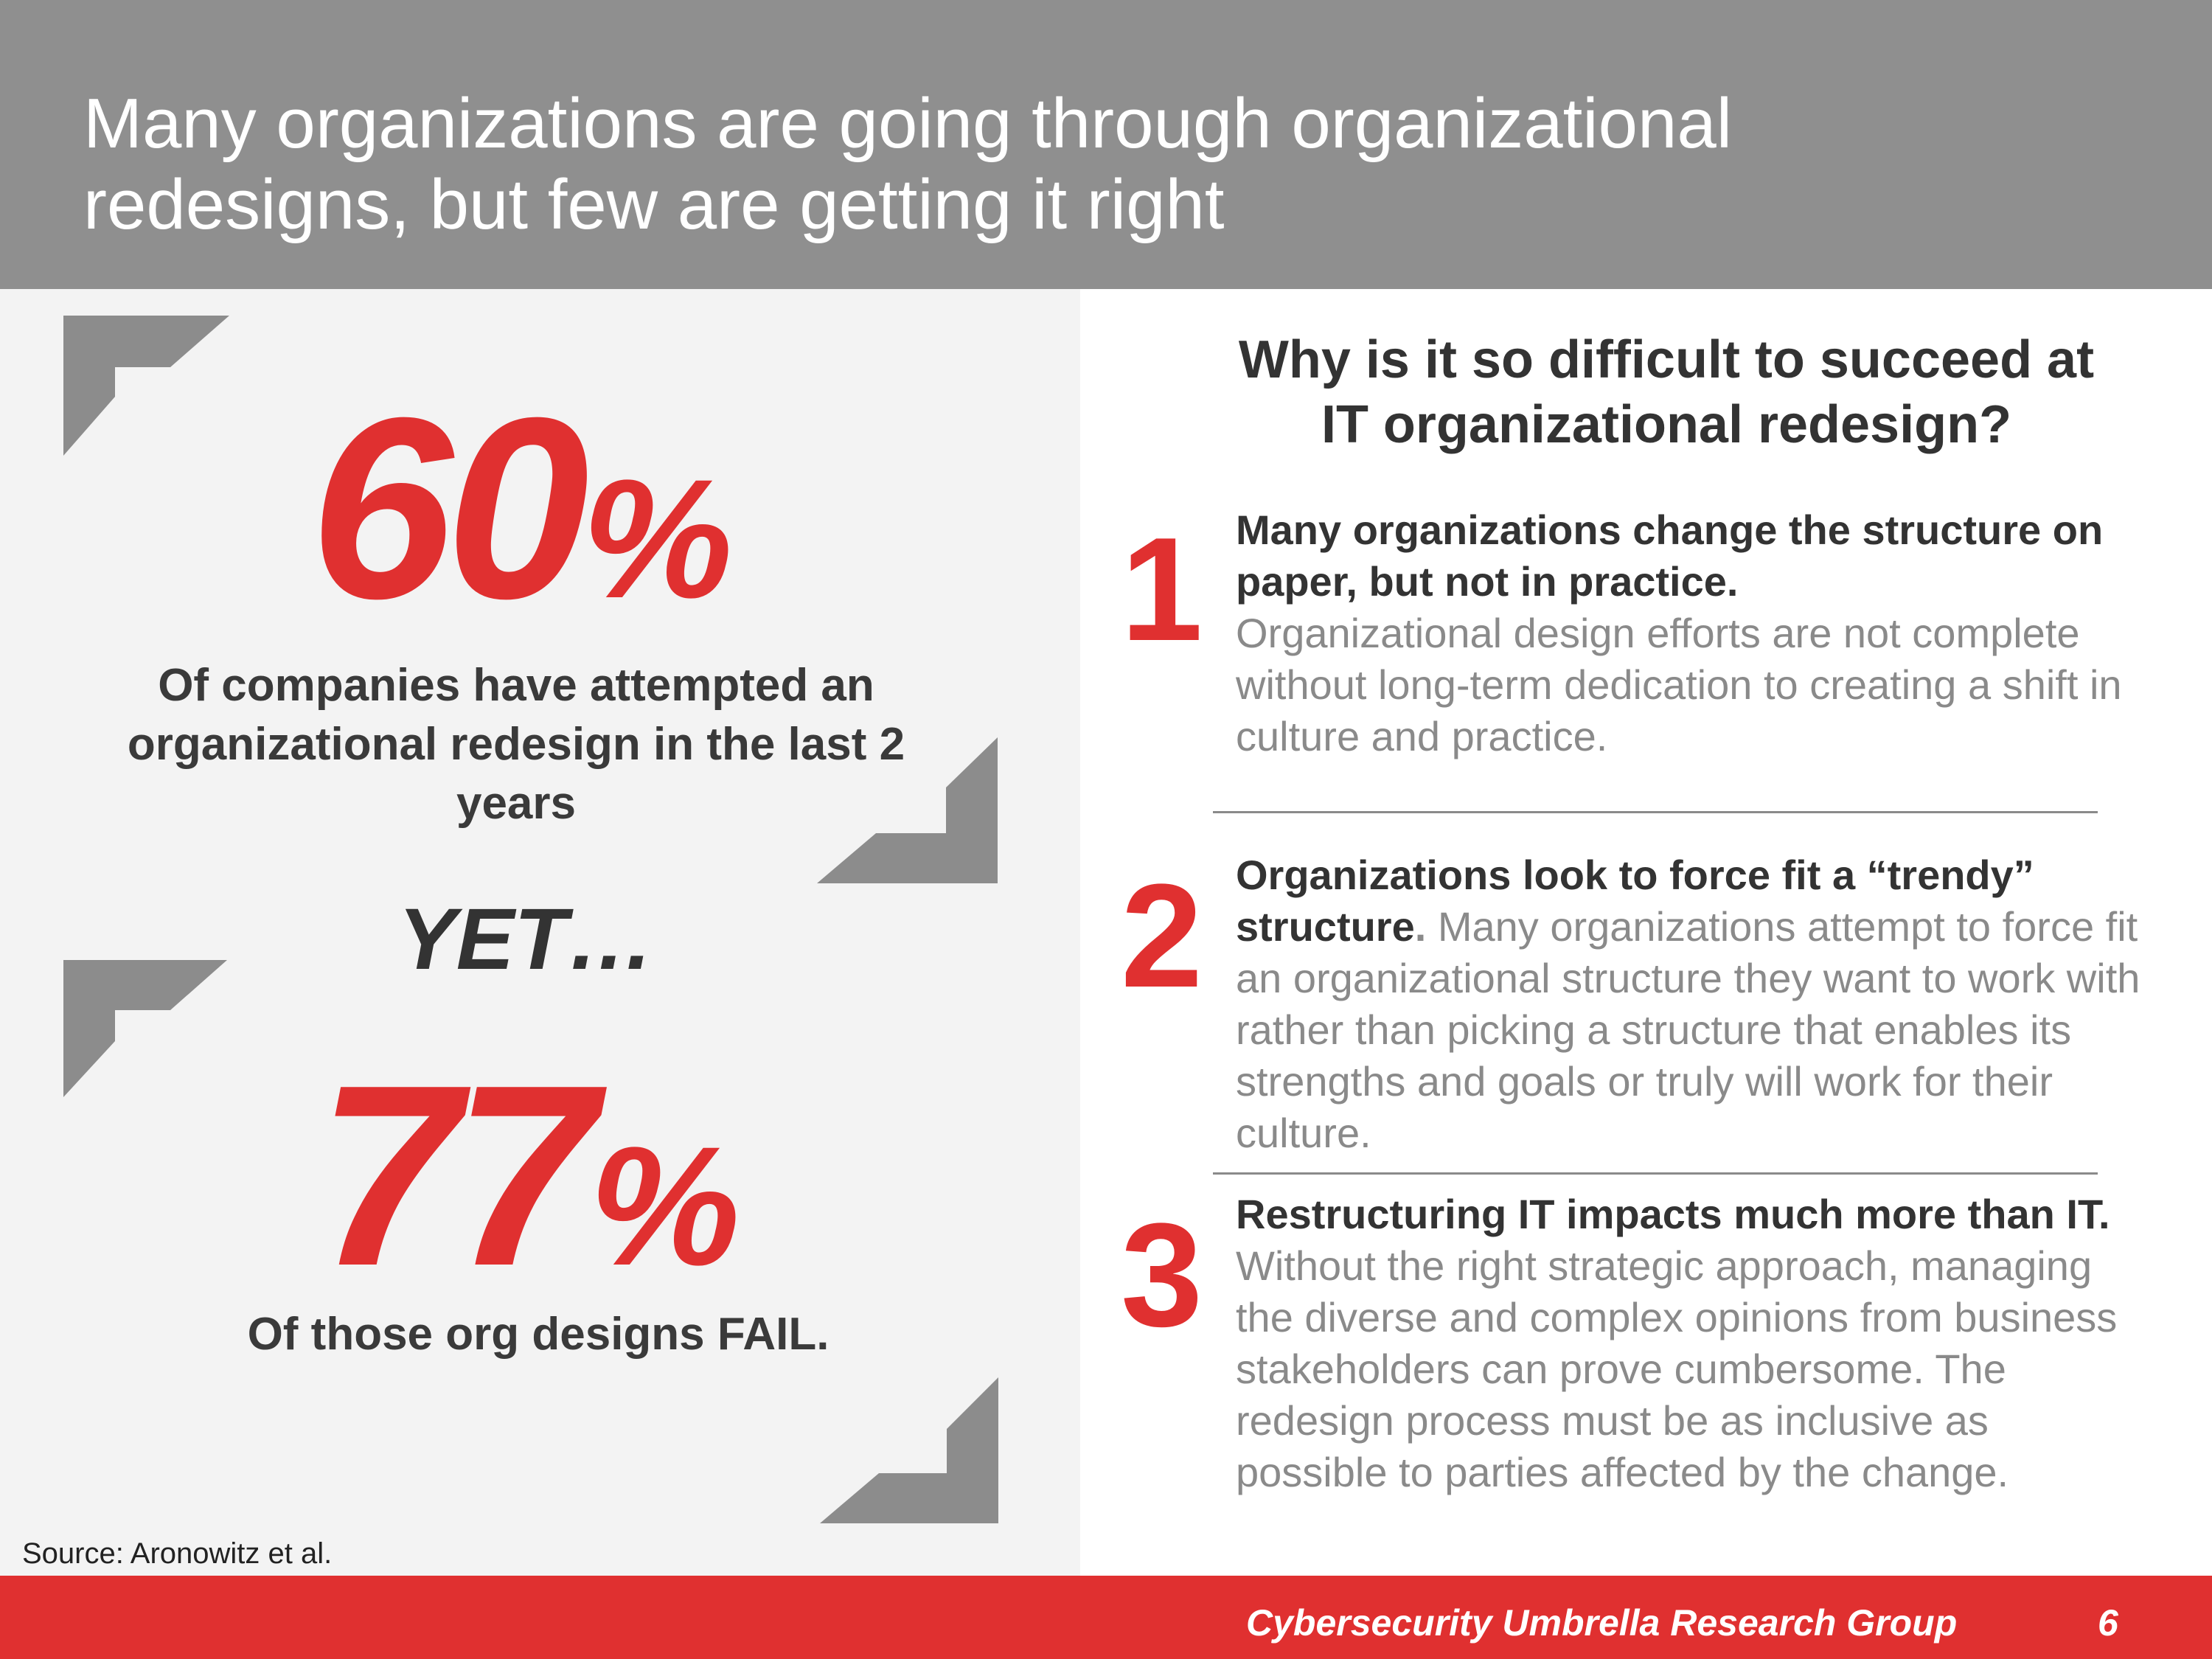 The image size is (2212, 1659). Describe the element at coordinates (516, 685) in the screenshot. I see `stat-sixty-caption-line-1: Of companies have attempted an` at that location.